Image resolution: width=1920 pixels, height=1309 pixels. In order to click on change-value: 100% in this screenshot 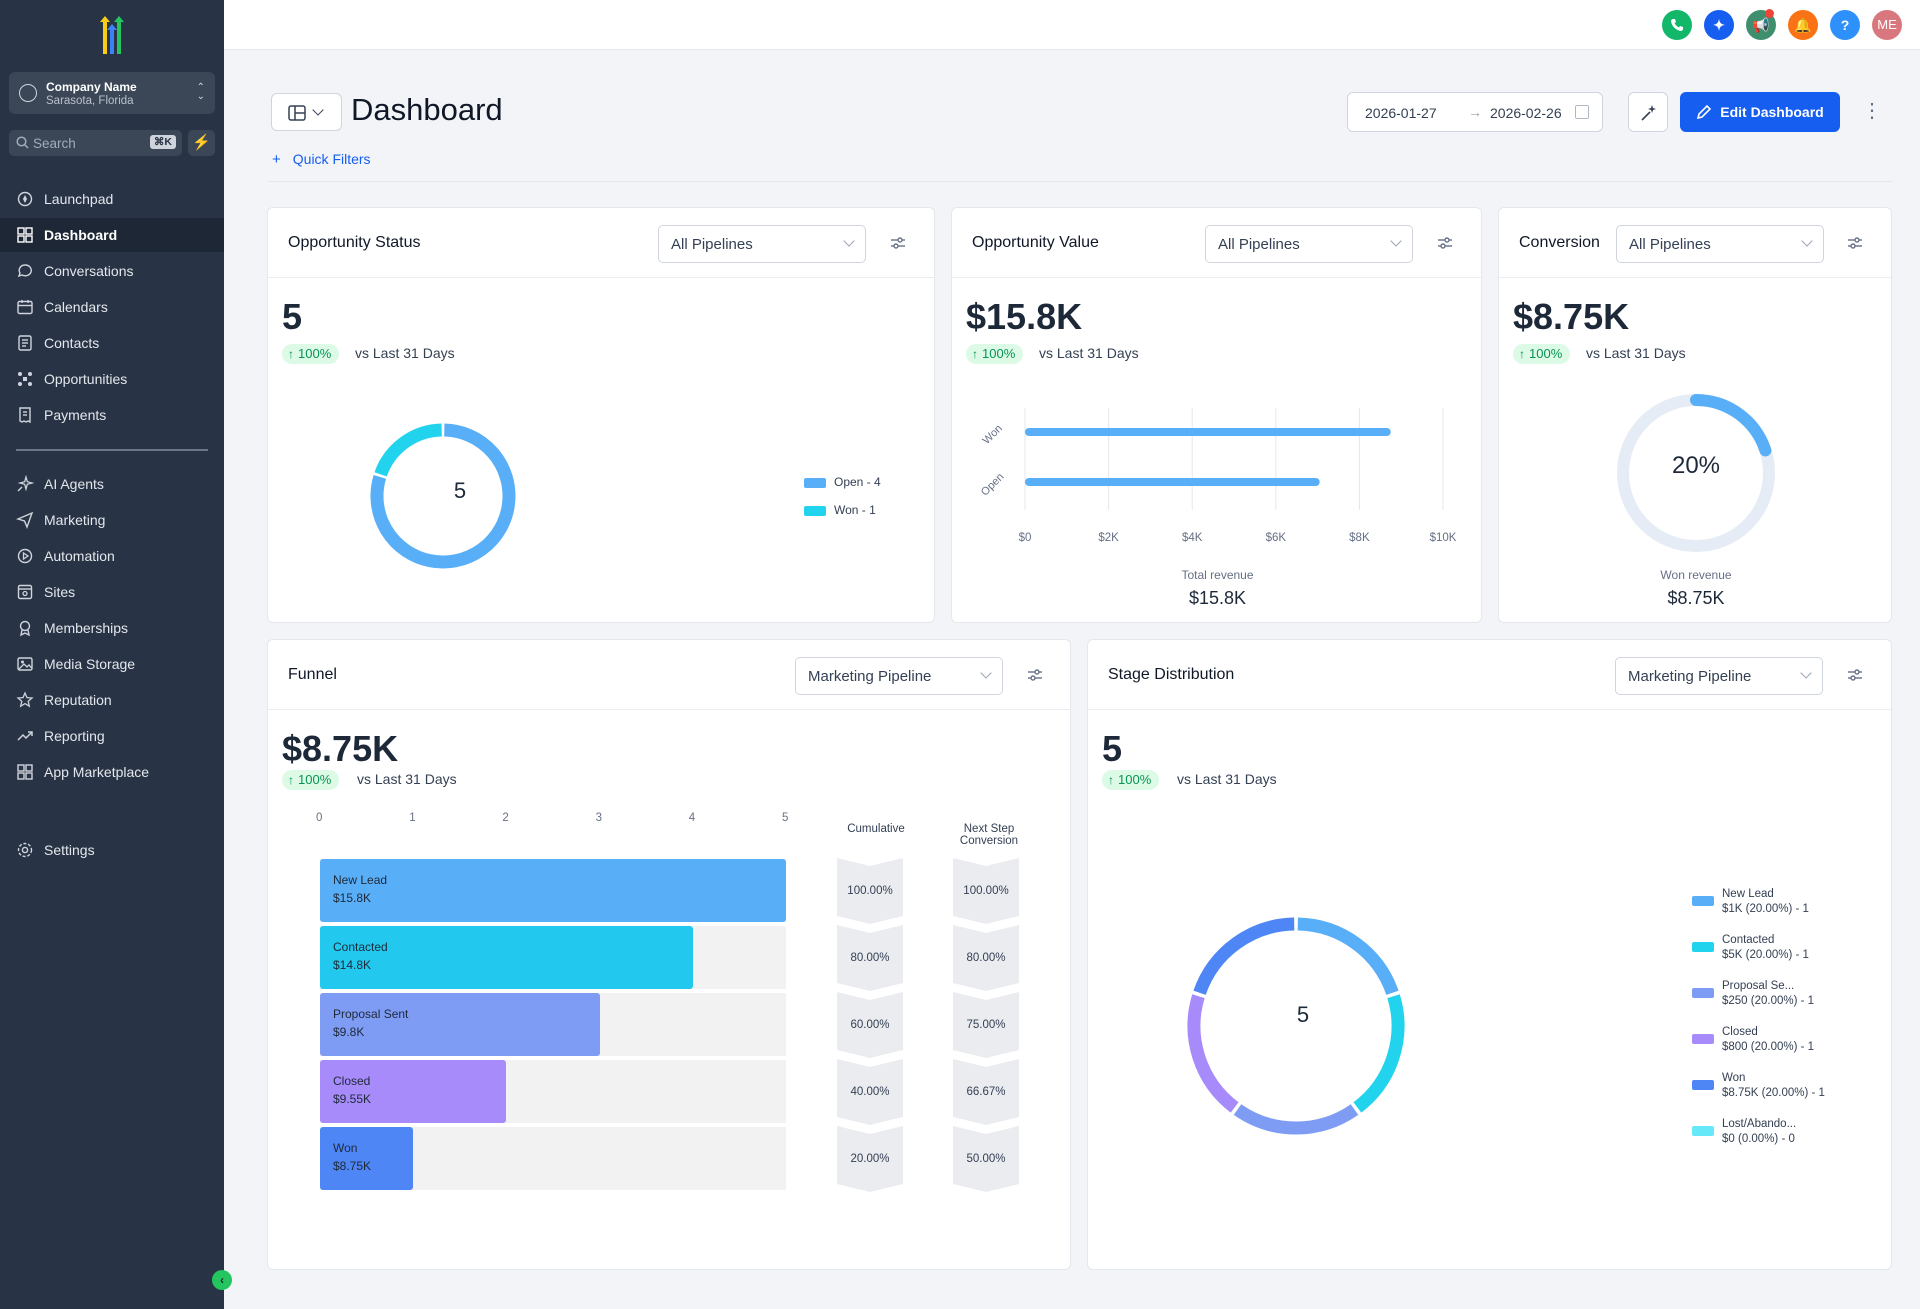, I will do `click(315, 353)`.